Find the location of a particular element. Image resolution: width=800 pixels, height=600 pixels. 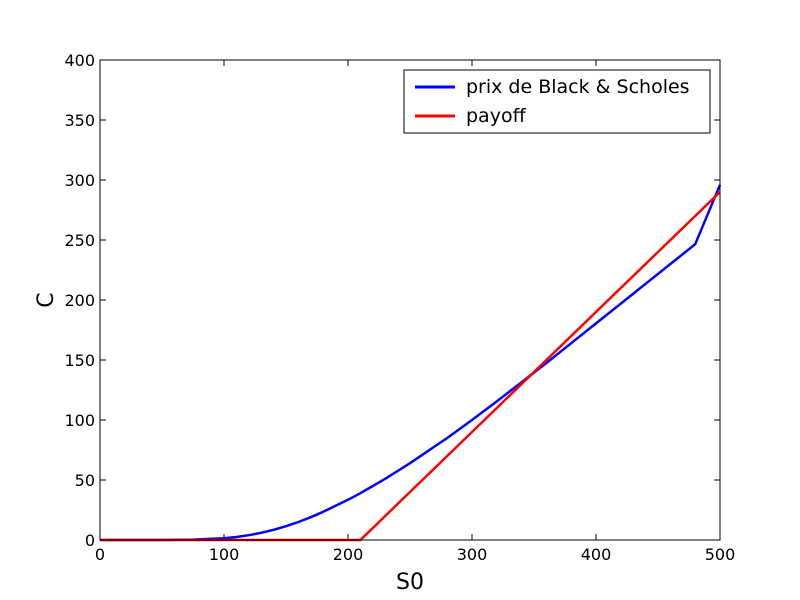

x-tick-label: 200 is located at coordinates (348, 554).